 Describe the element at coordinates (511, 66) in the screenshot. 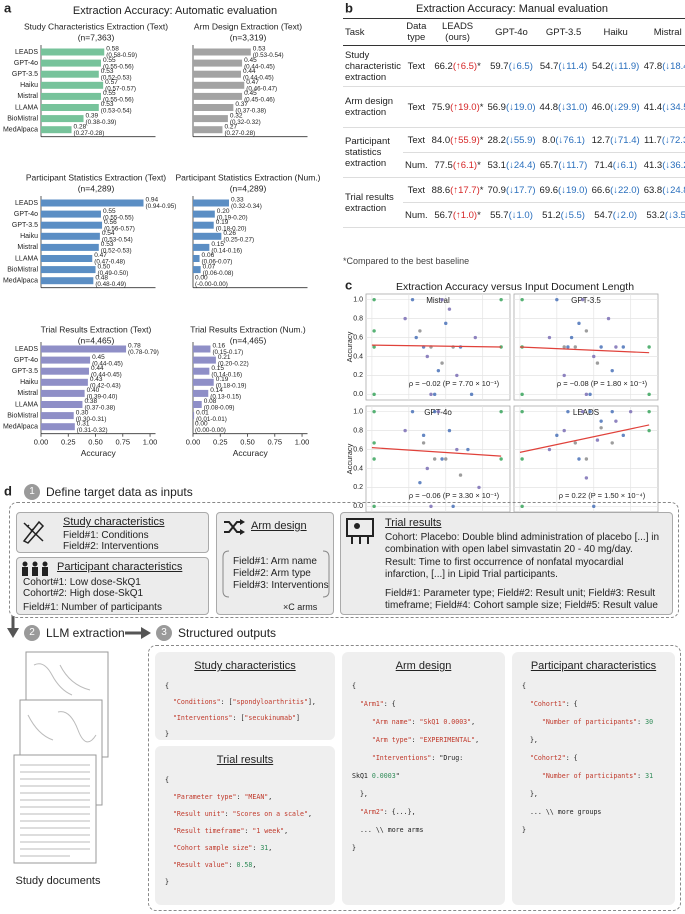

I see `value-cell: 59.7(↓6.5)` at that location.